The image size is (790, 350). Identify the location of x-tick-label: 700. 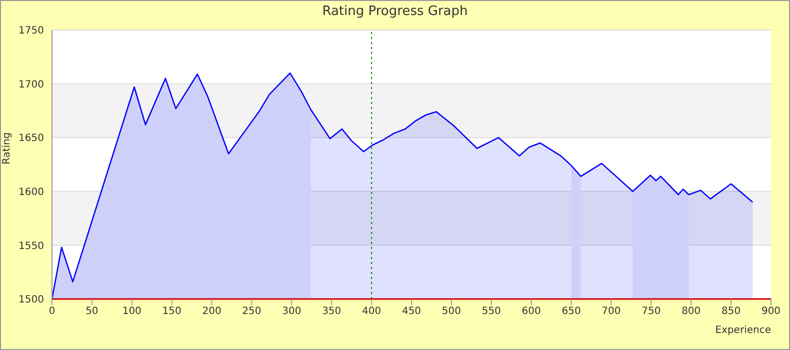
(611, 312).